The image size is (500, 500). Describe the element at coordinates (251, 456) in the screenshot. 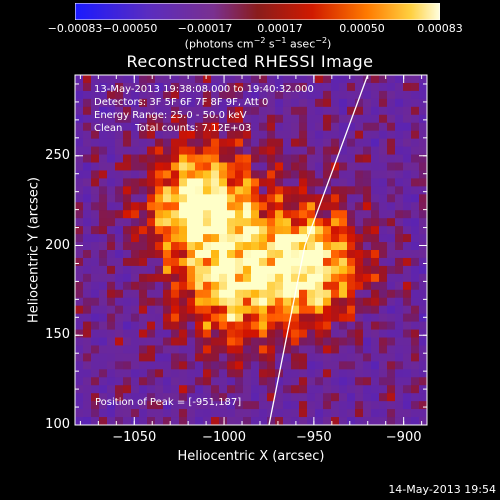

I see `x-axis-label: Heliocentric X (arcsec)` at that location.